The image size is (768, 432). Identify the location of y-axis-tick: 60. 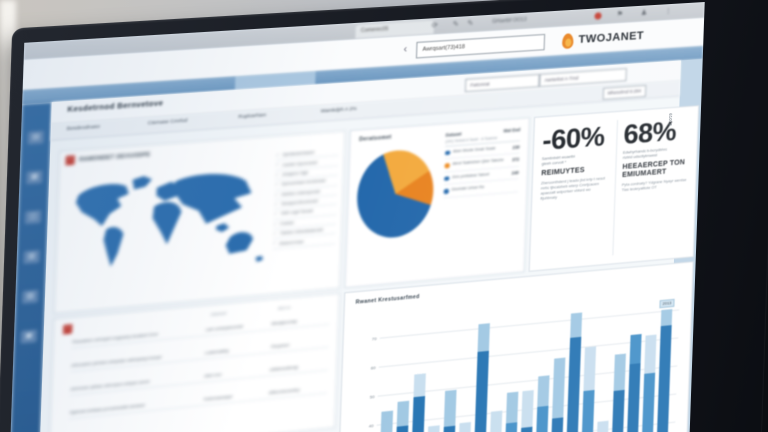
(373, 367).